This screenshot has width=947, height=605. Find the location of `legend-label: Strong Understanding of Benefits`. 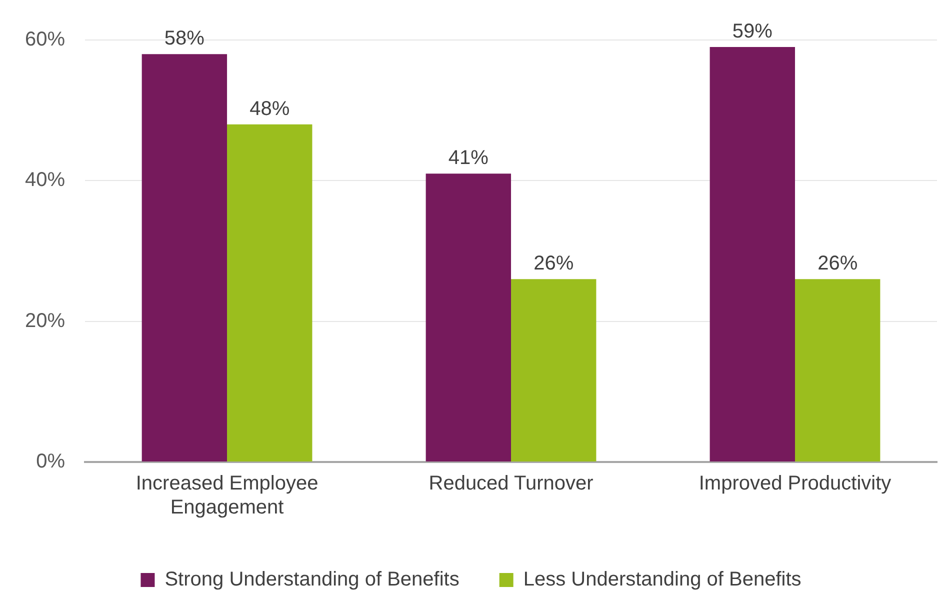

legend-label: Strong Understanding of Benefits is located at coordinates (312, 579).